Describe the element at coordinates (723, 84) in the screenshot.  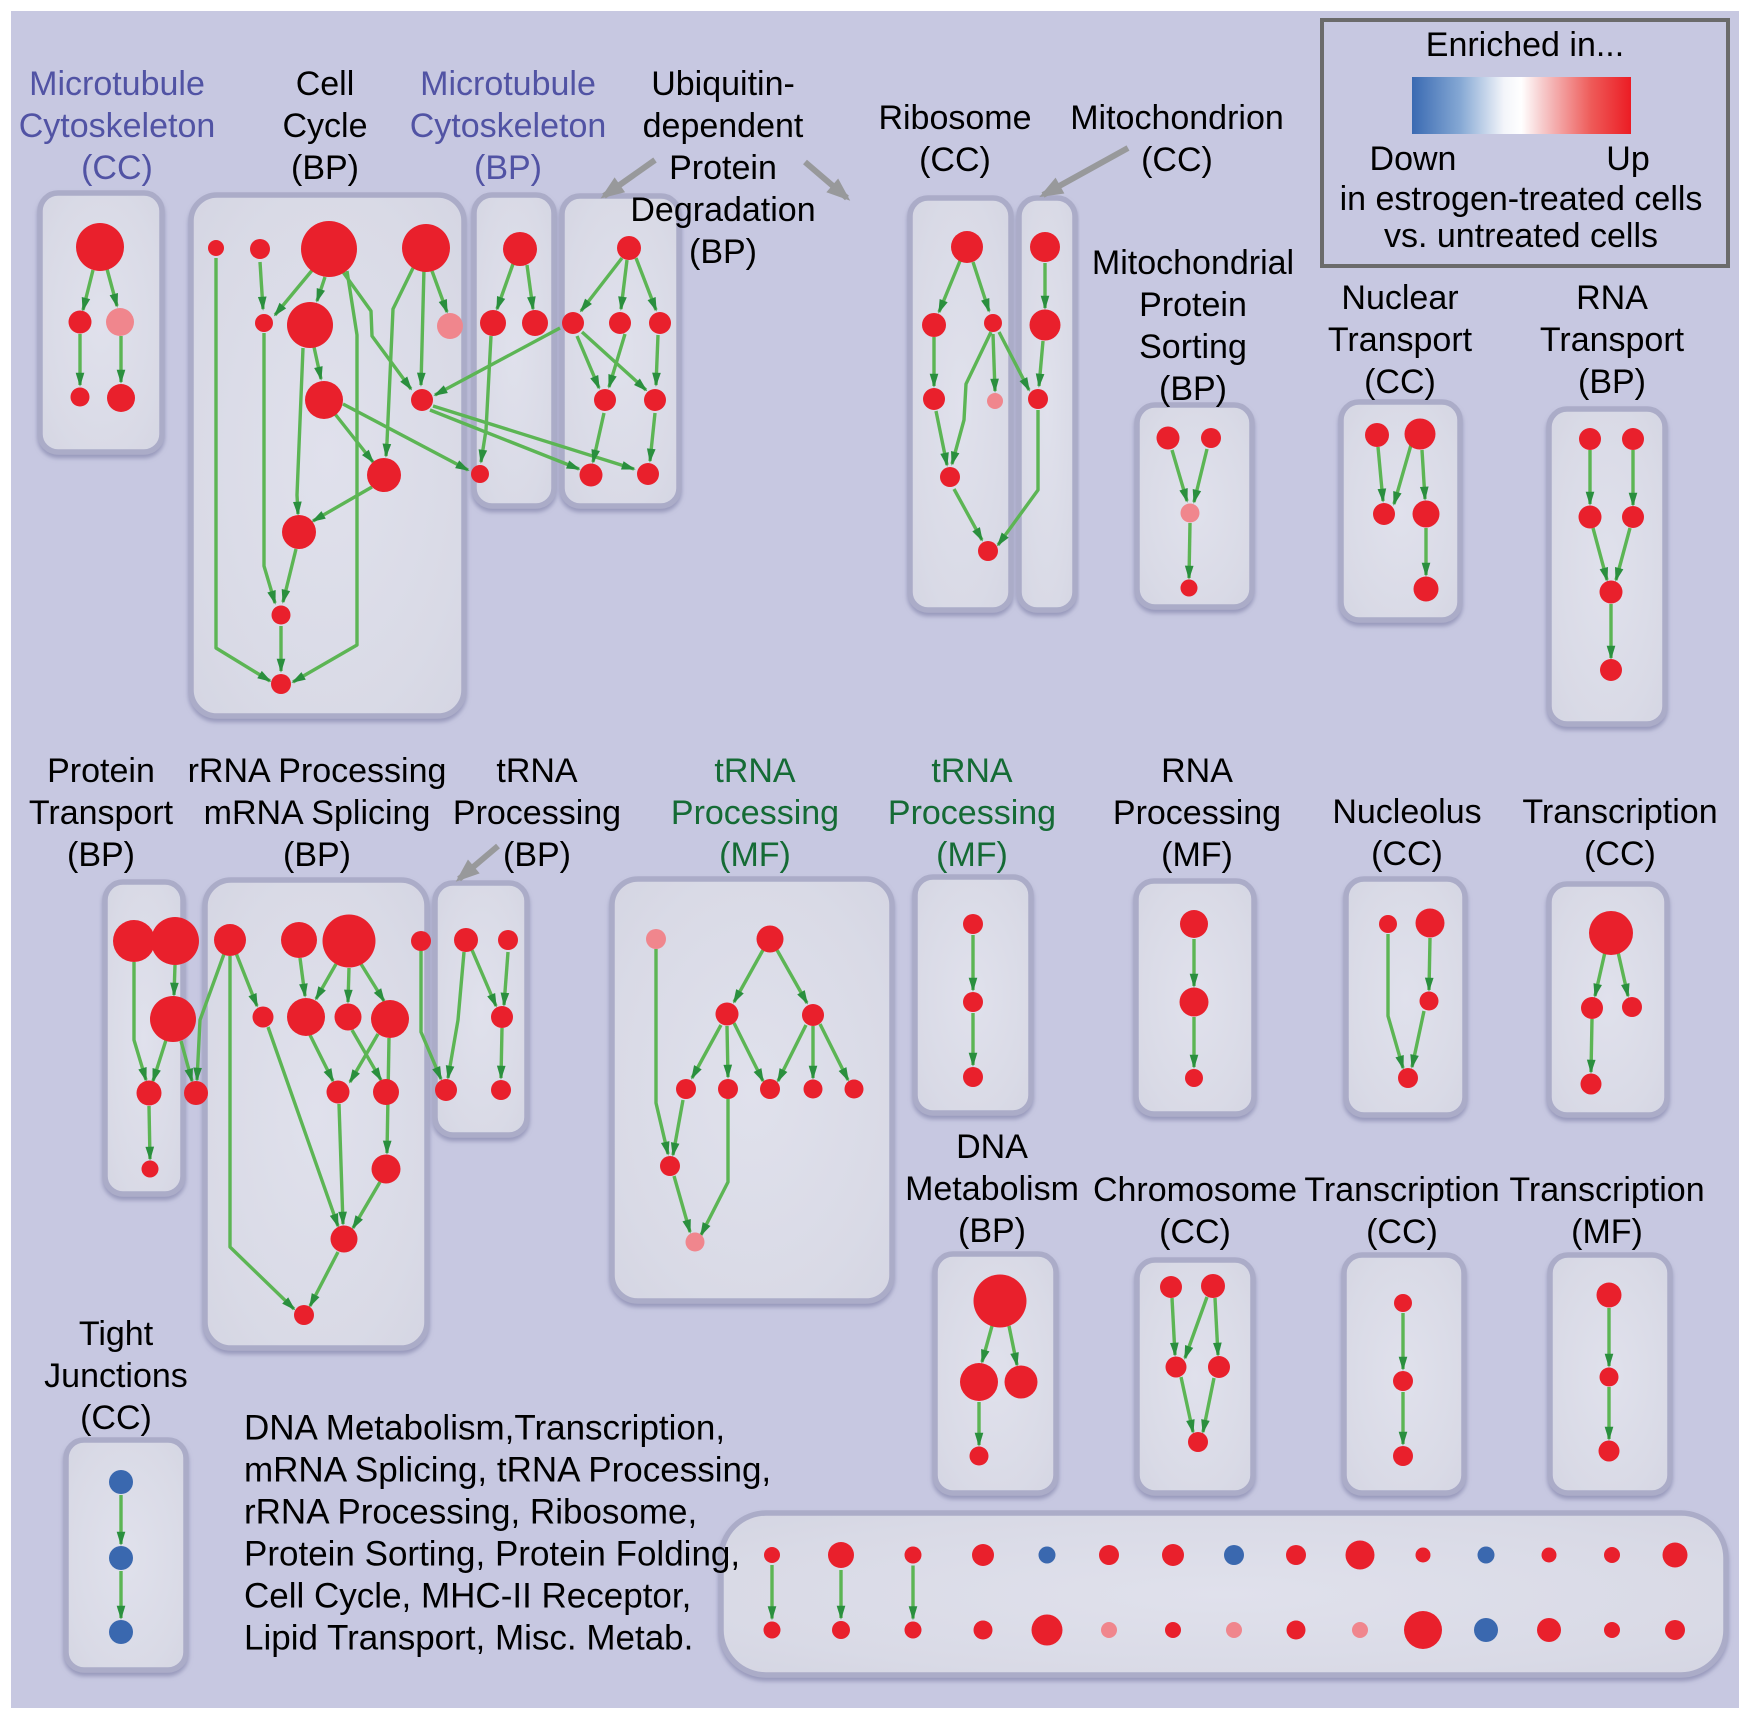
I see `svg-text: Ubiquitin-` at that location.